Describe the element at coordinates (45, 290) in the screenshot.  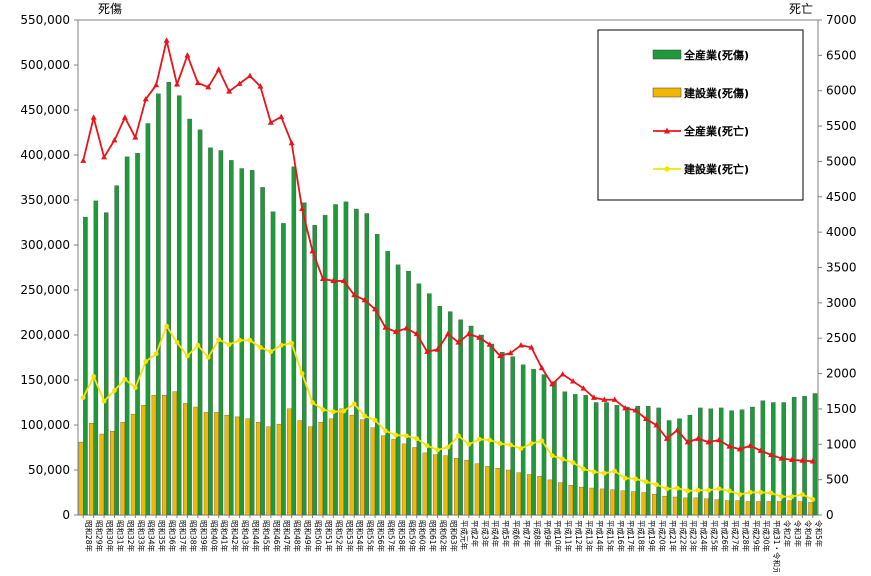
I see `left-tick-label: 250,000` at that location.